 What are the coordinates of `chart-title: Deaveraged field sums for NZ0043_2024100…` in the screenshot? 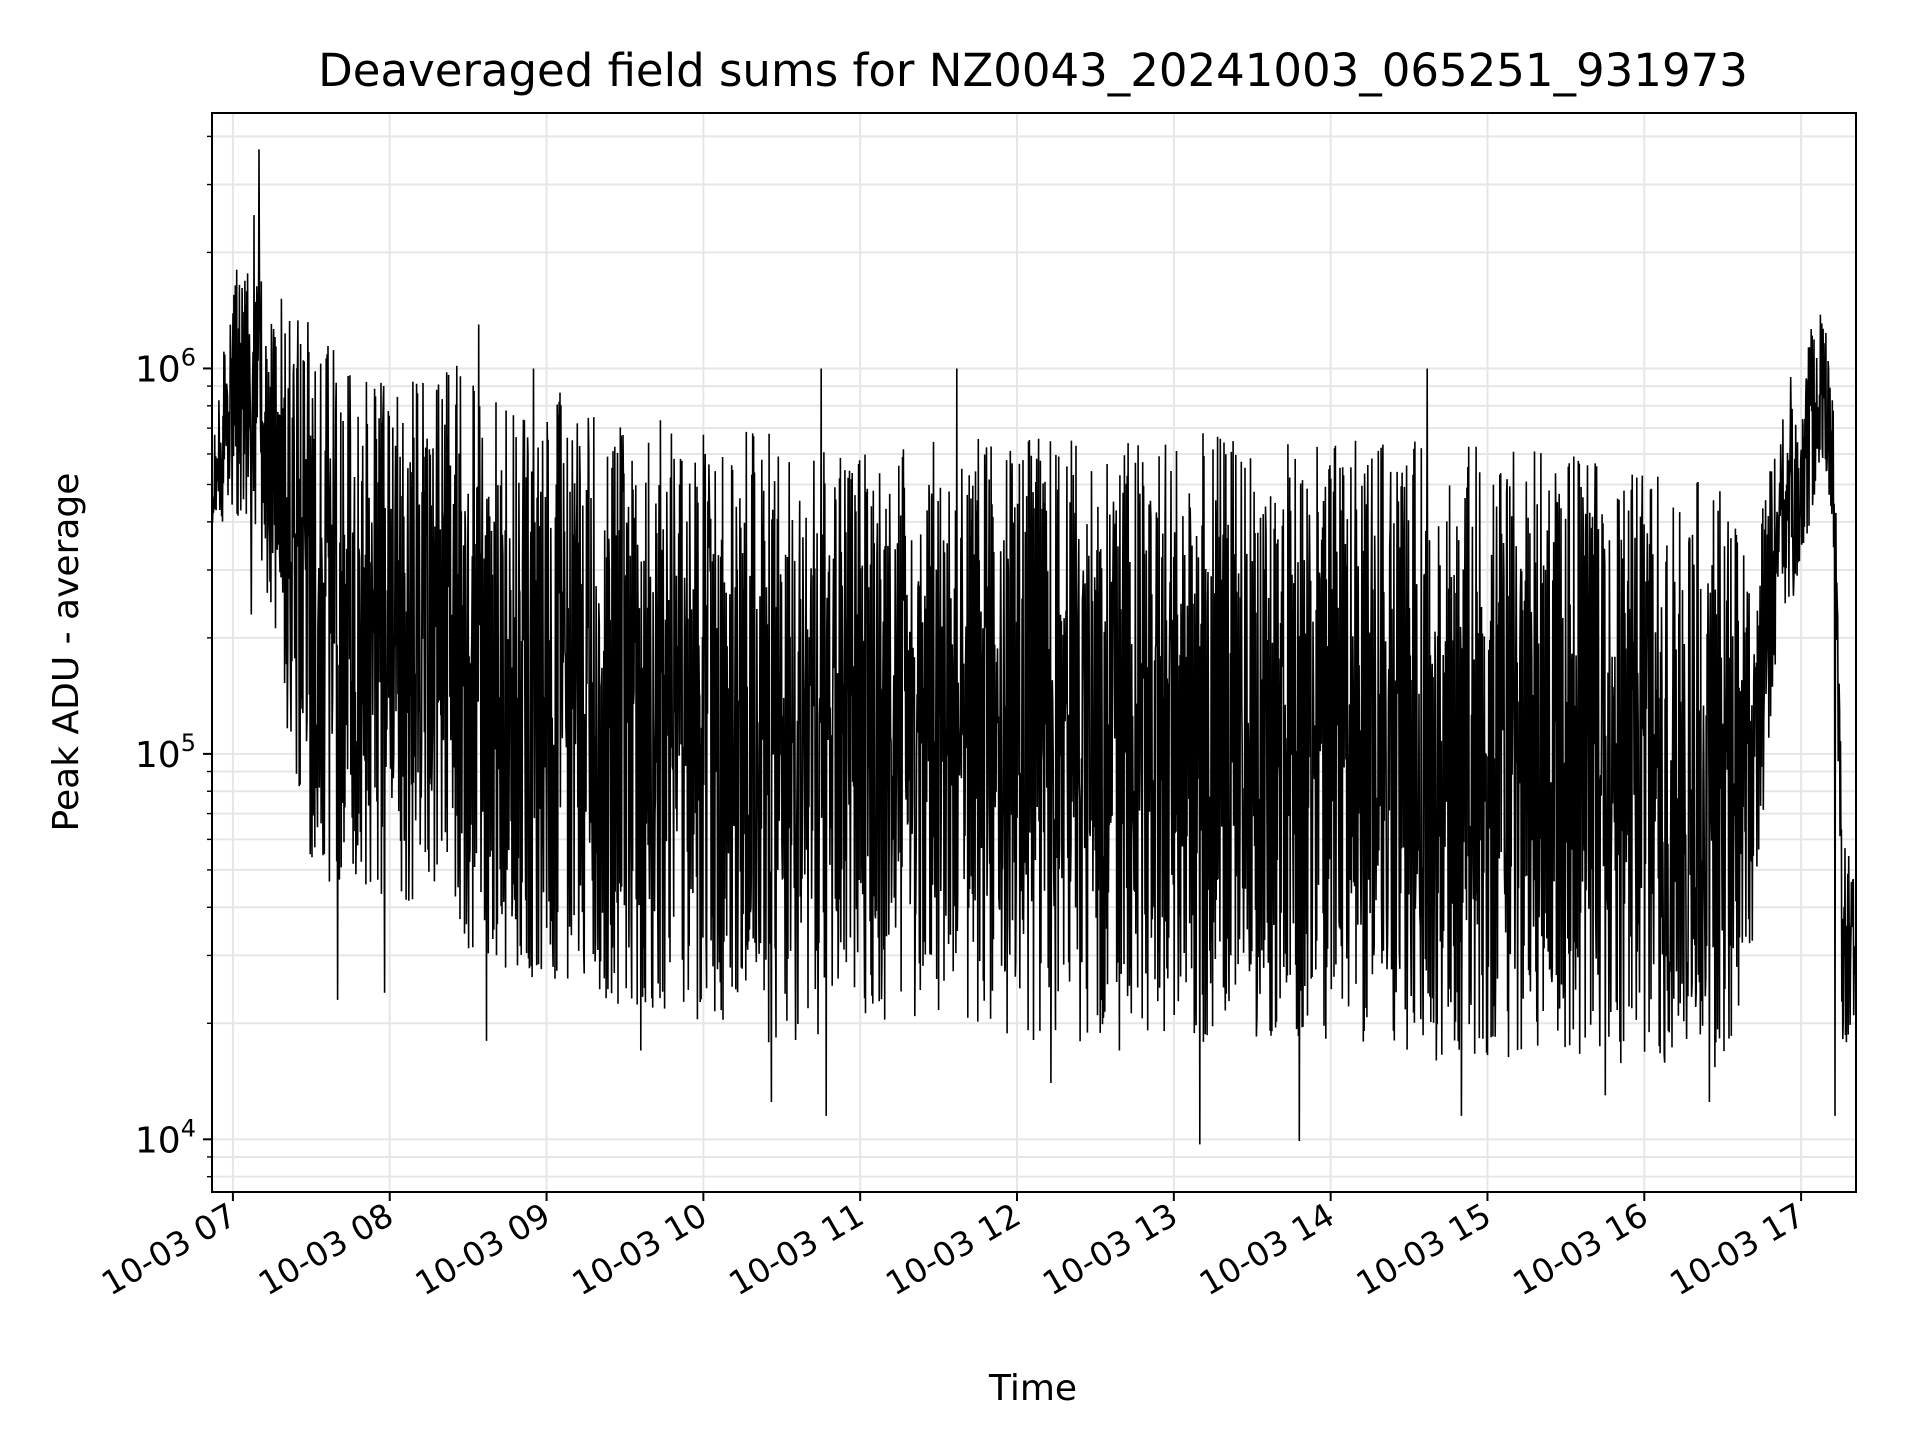 It's located at (1033, 70).